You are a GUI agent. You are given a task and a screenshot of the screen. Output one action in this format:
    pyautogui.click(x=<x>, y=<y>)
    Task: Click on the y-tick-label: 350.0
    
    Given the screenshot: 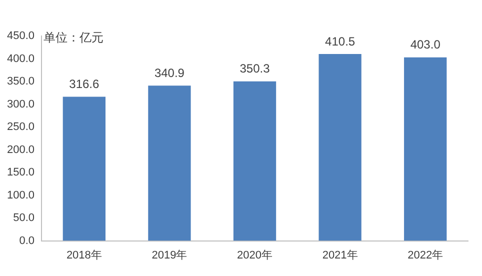 What is the action you would take?
    pyautogui.click(x=20, y=82)
    